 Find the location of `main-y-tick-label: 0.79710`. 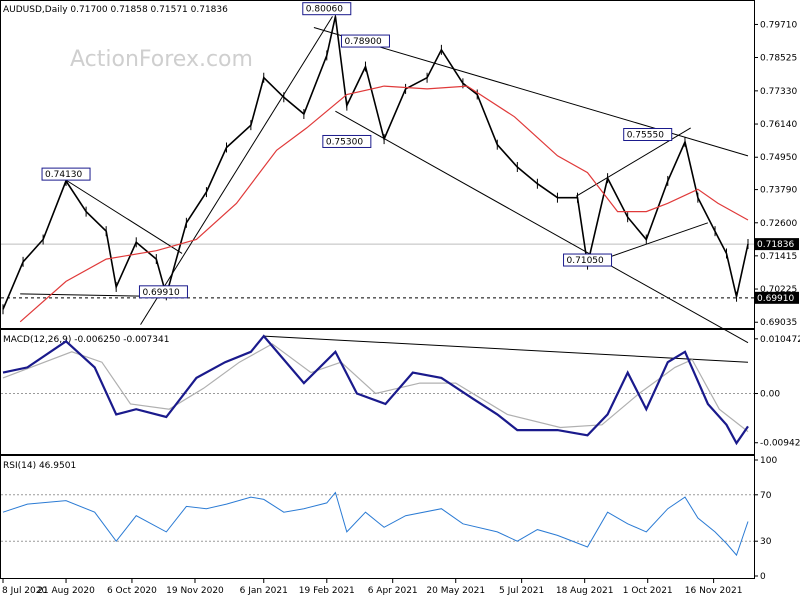

main-y-tick-label: 0.79710 is located at coordinates (778, 25).